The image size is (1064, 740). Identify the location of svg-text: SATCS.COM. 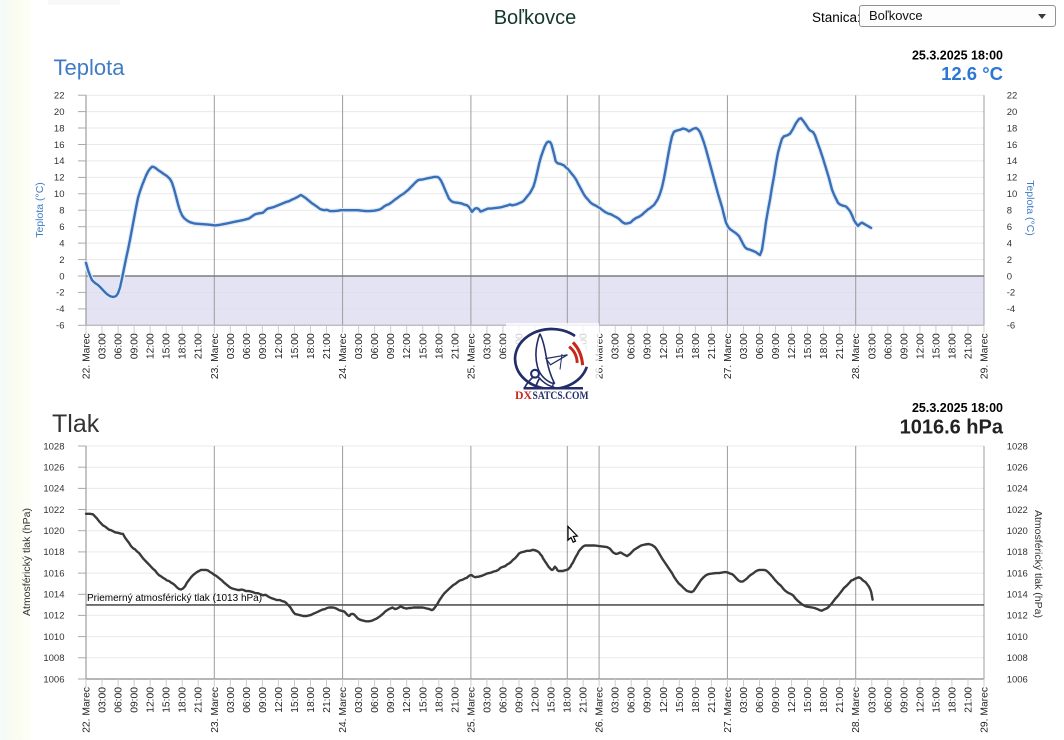
(561, 396).